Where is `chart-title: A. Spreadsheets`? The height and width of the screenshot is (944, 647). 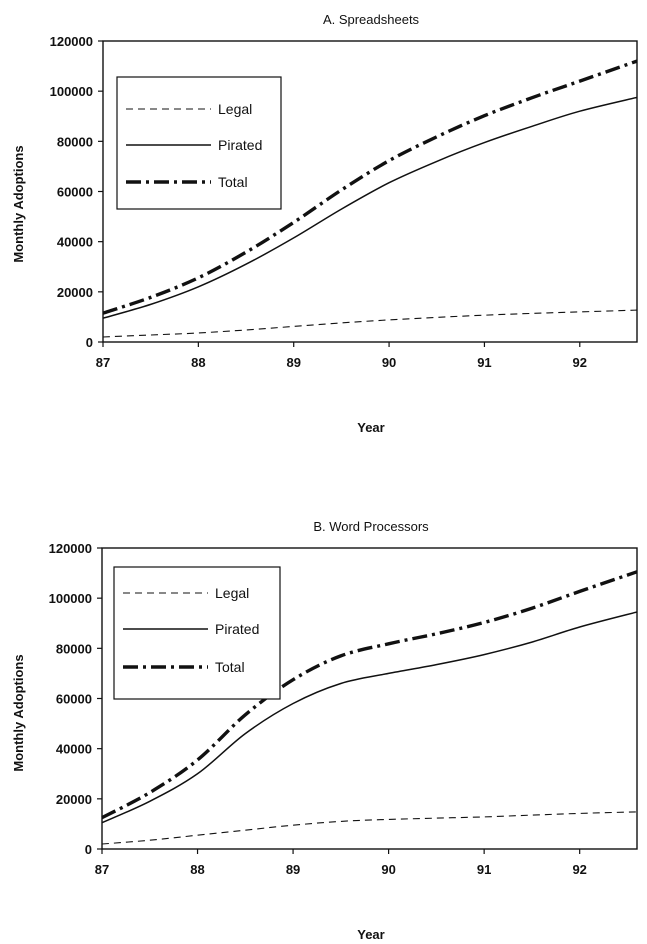
chart-title: A. Spreadsheets is located at coordinates (371, 19).